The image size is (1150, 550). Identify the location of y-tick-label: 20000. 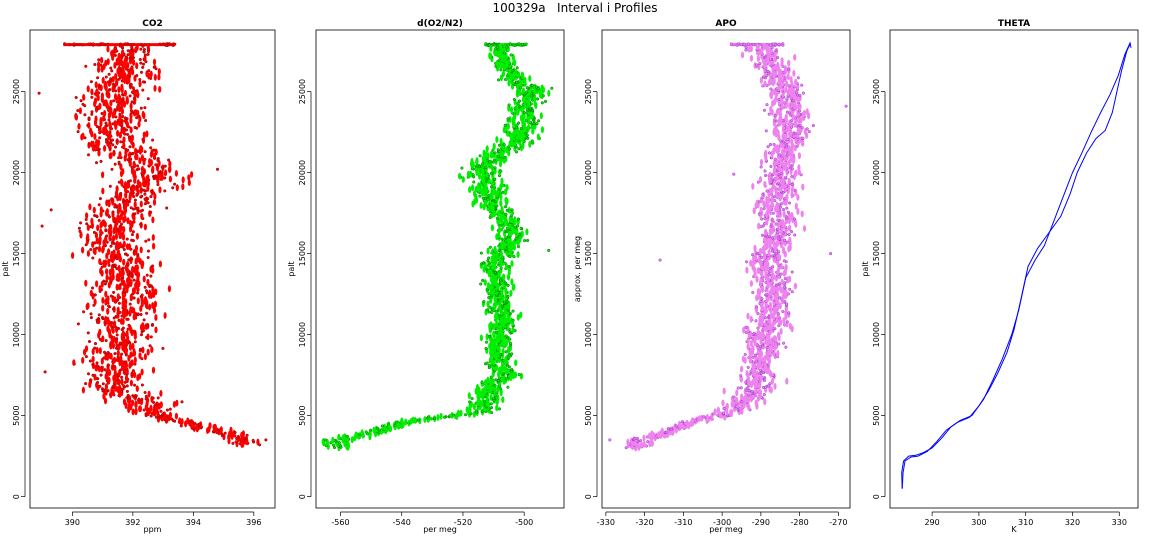
(876, 172).